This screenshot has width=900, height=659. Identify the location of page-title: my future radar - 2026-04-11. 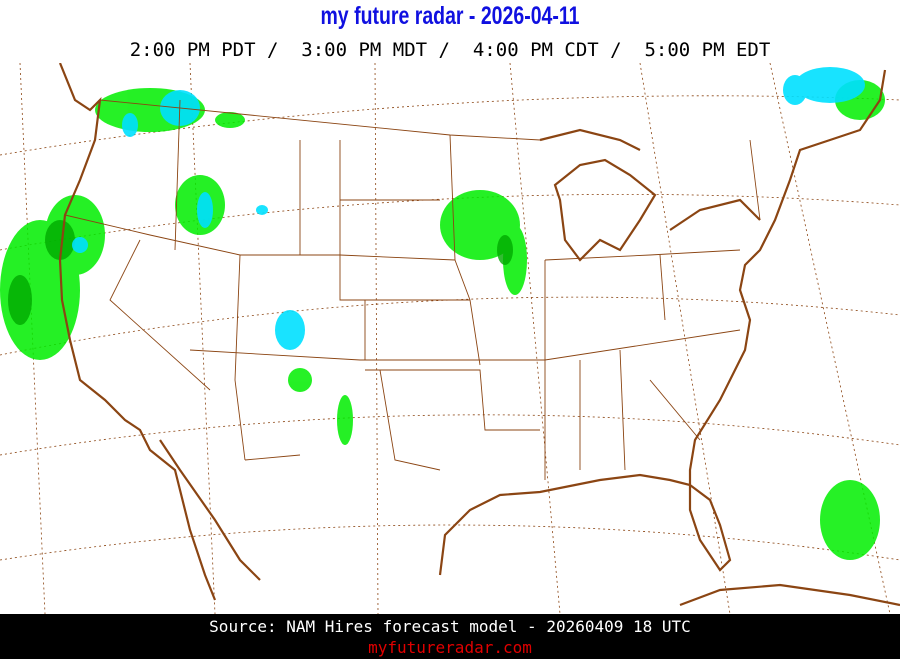
(450, 16).